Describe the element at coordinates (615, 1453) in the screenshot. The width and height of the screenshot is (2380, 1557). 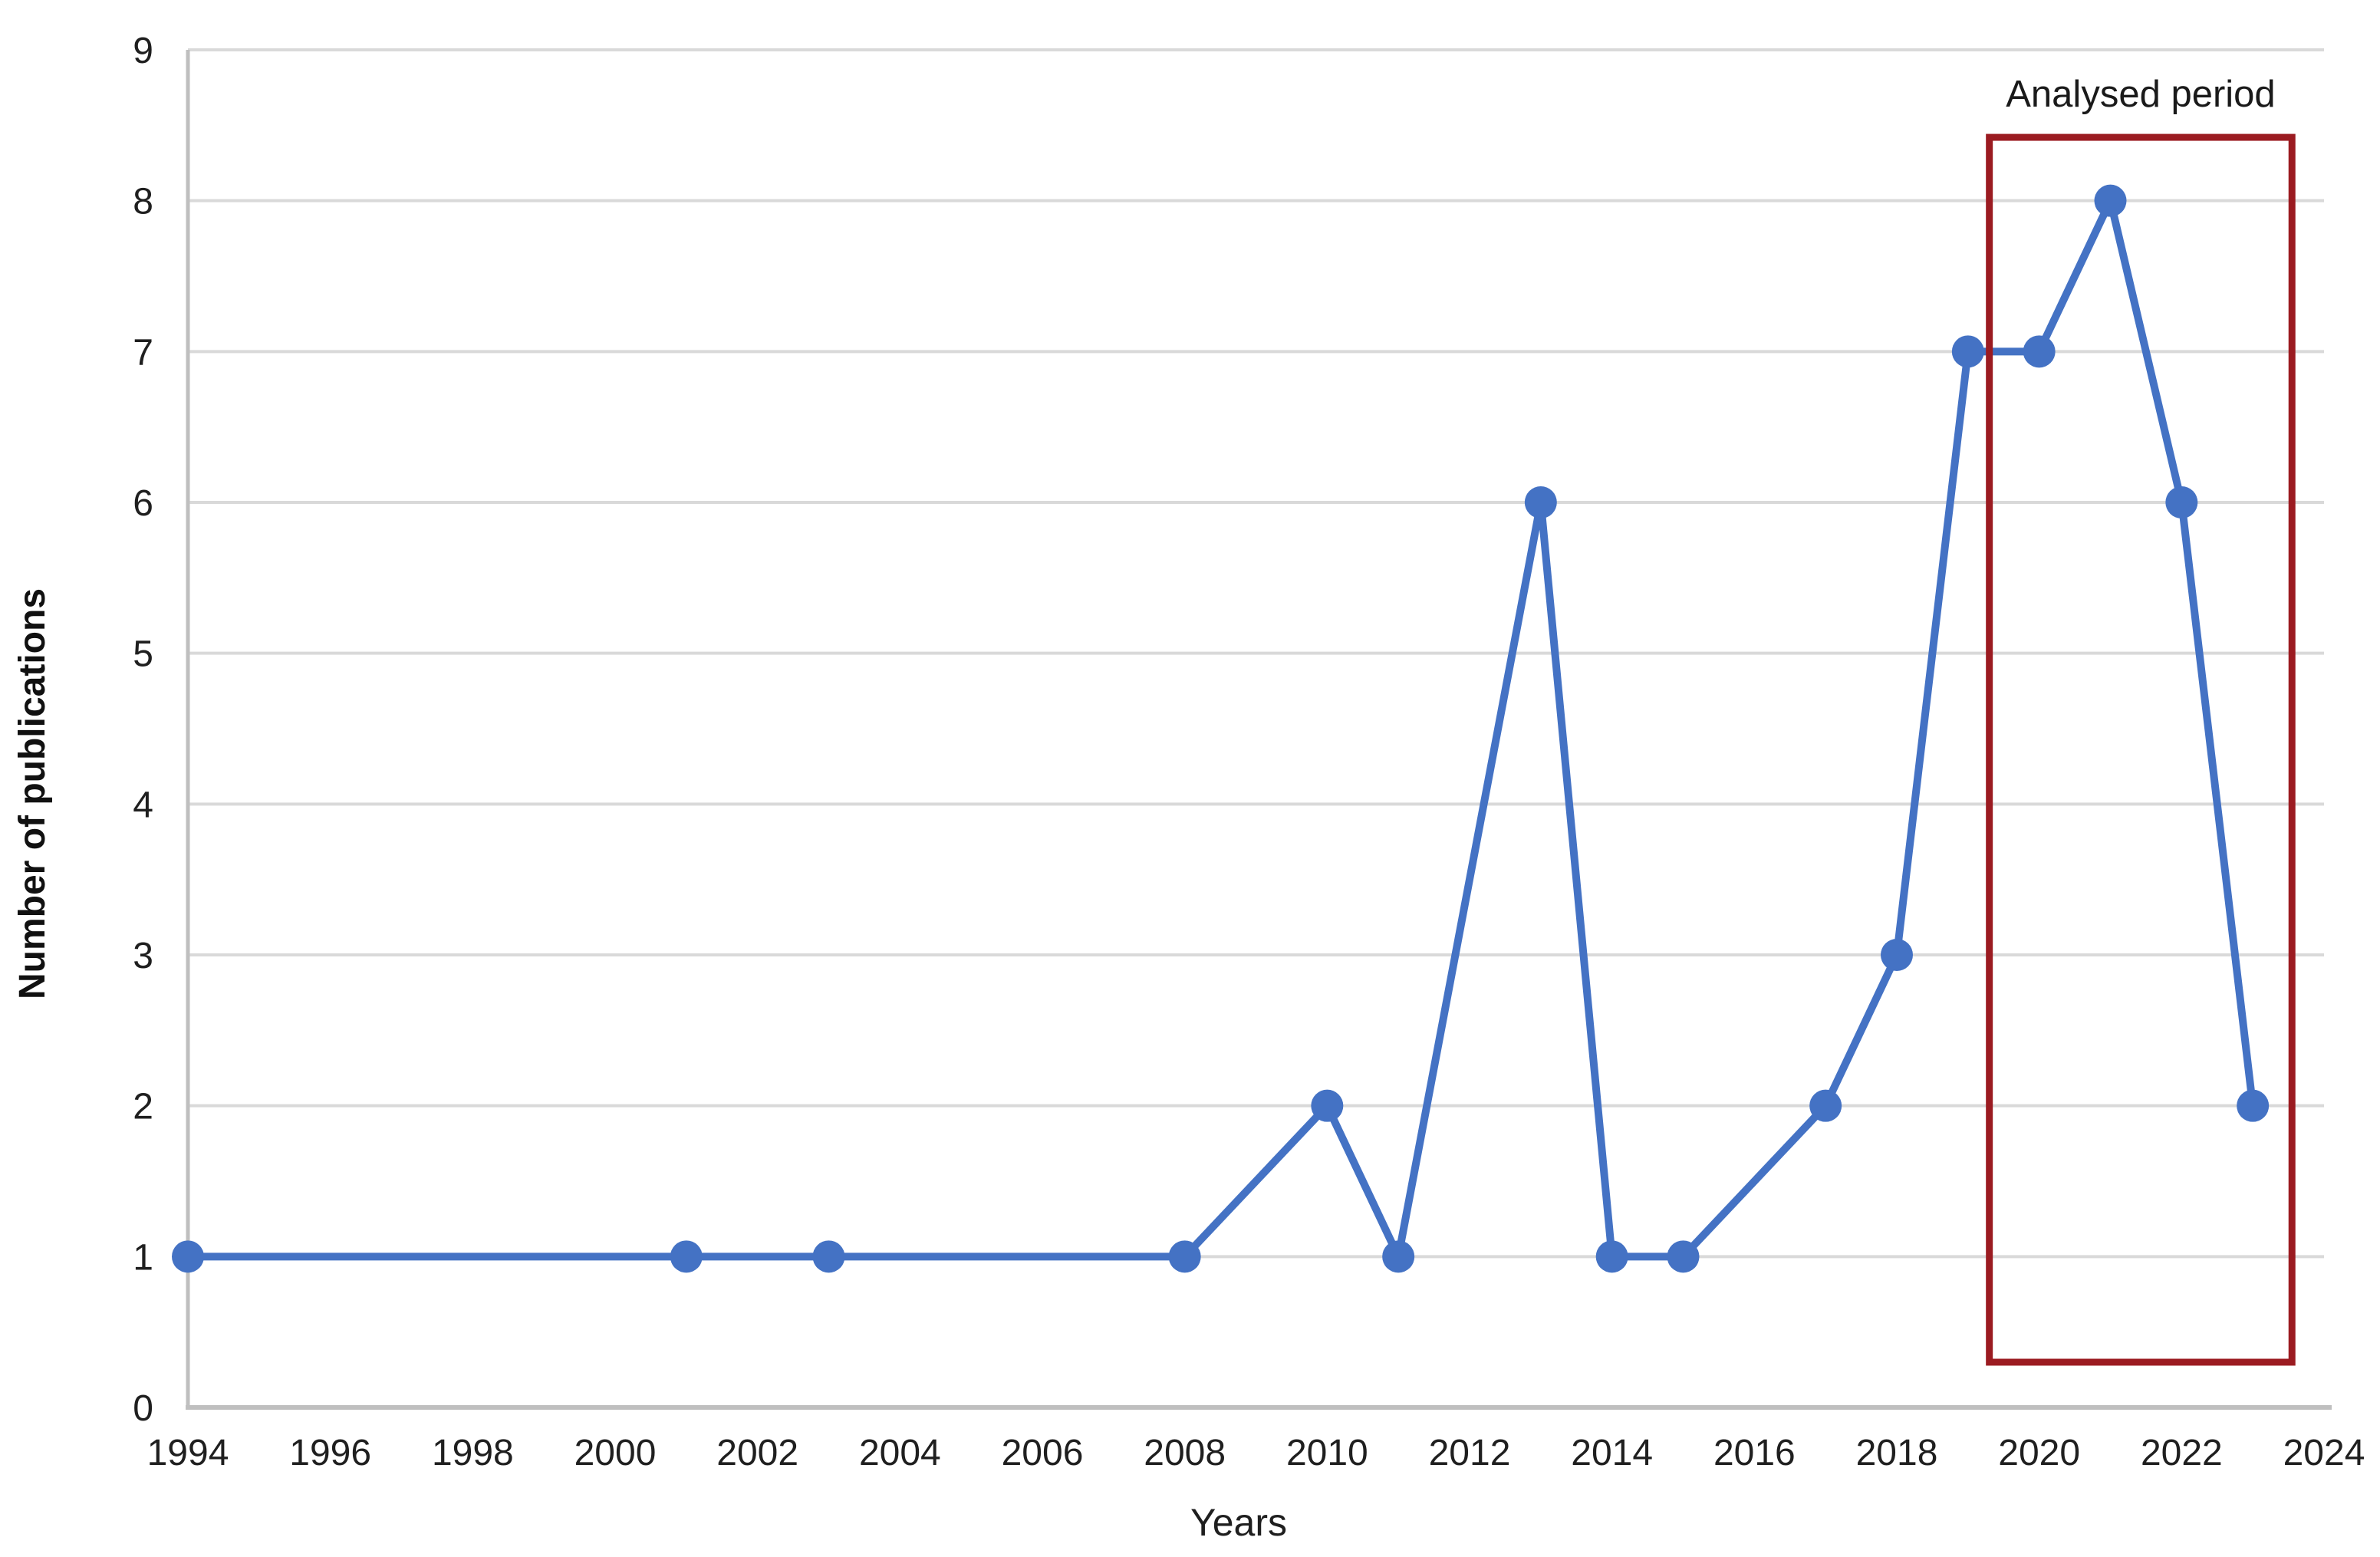
I see `x-tick-label: 2000` at that location.